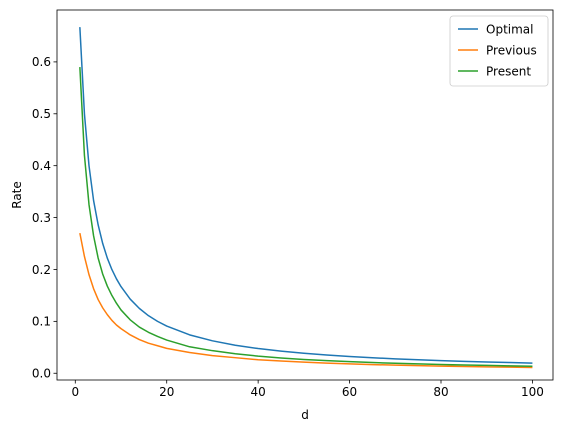 The image size is (567, 432). I want to click on legend-label: Previous, so click(511, 50).